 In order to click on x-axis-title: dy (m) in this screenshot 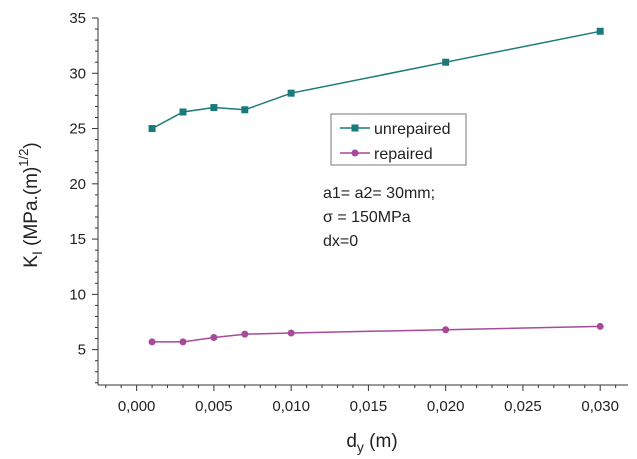, I will do `click(371, 443)`.